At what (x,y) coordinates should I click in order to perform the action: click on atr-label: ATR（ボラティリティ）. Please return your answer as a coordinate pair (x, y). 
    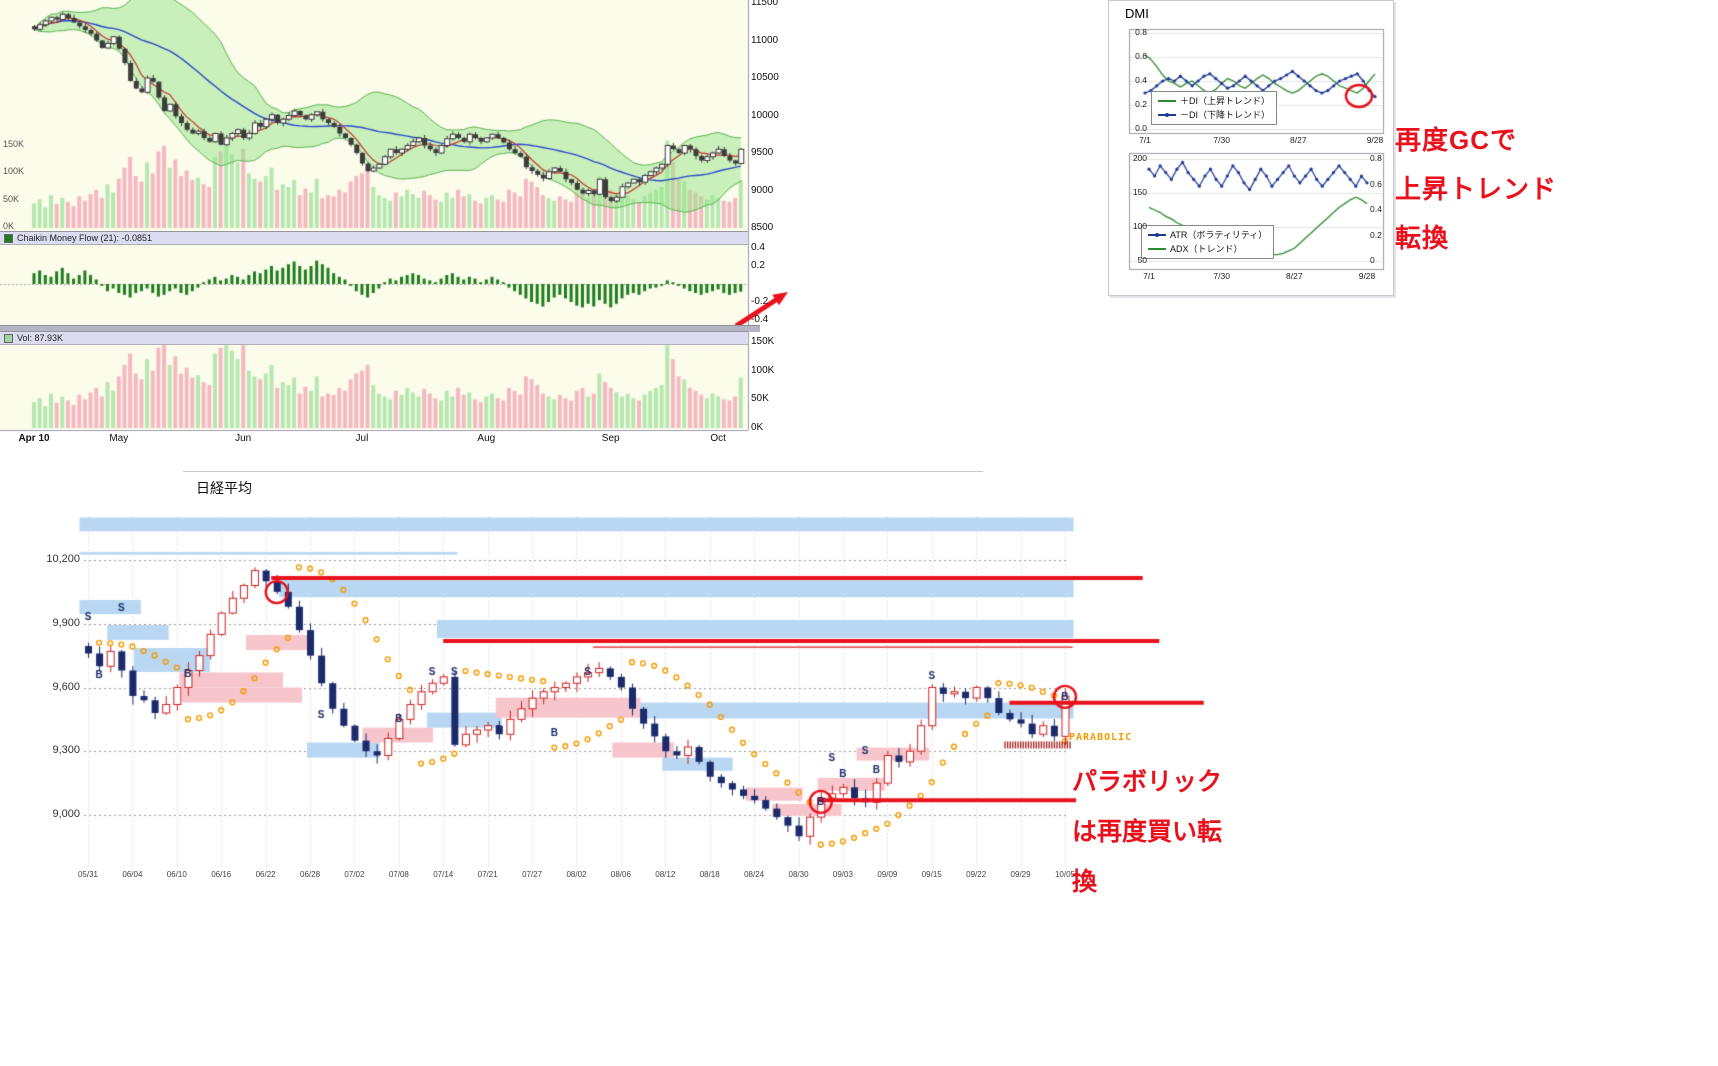
    Looking at the image, I should click on (1219, 235).